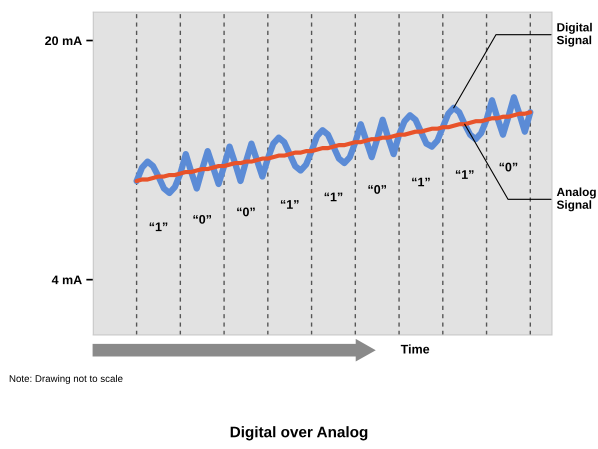 The width and height of the screenshot is (598, 449). I want to click on text: Digital over Analog, so click(299, 433).